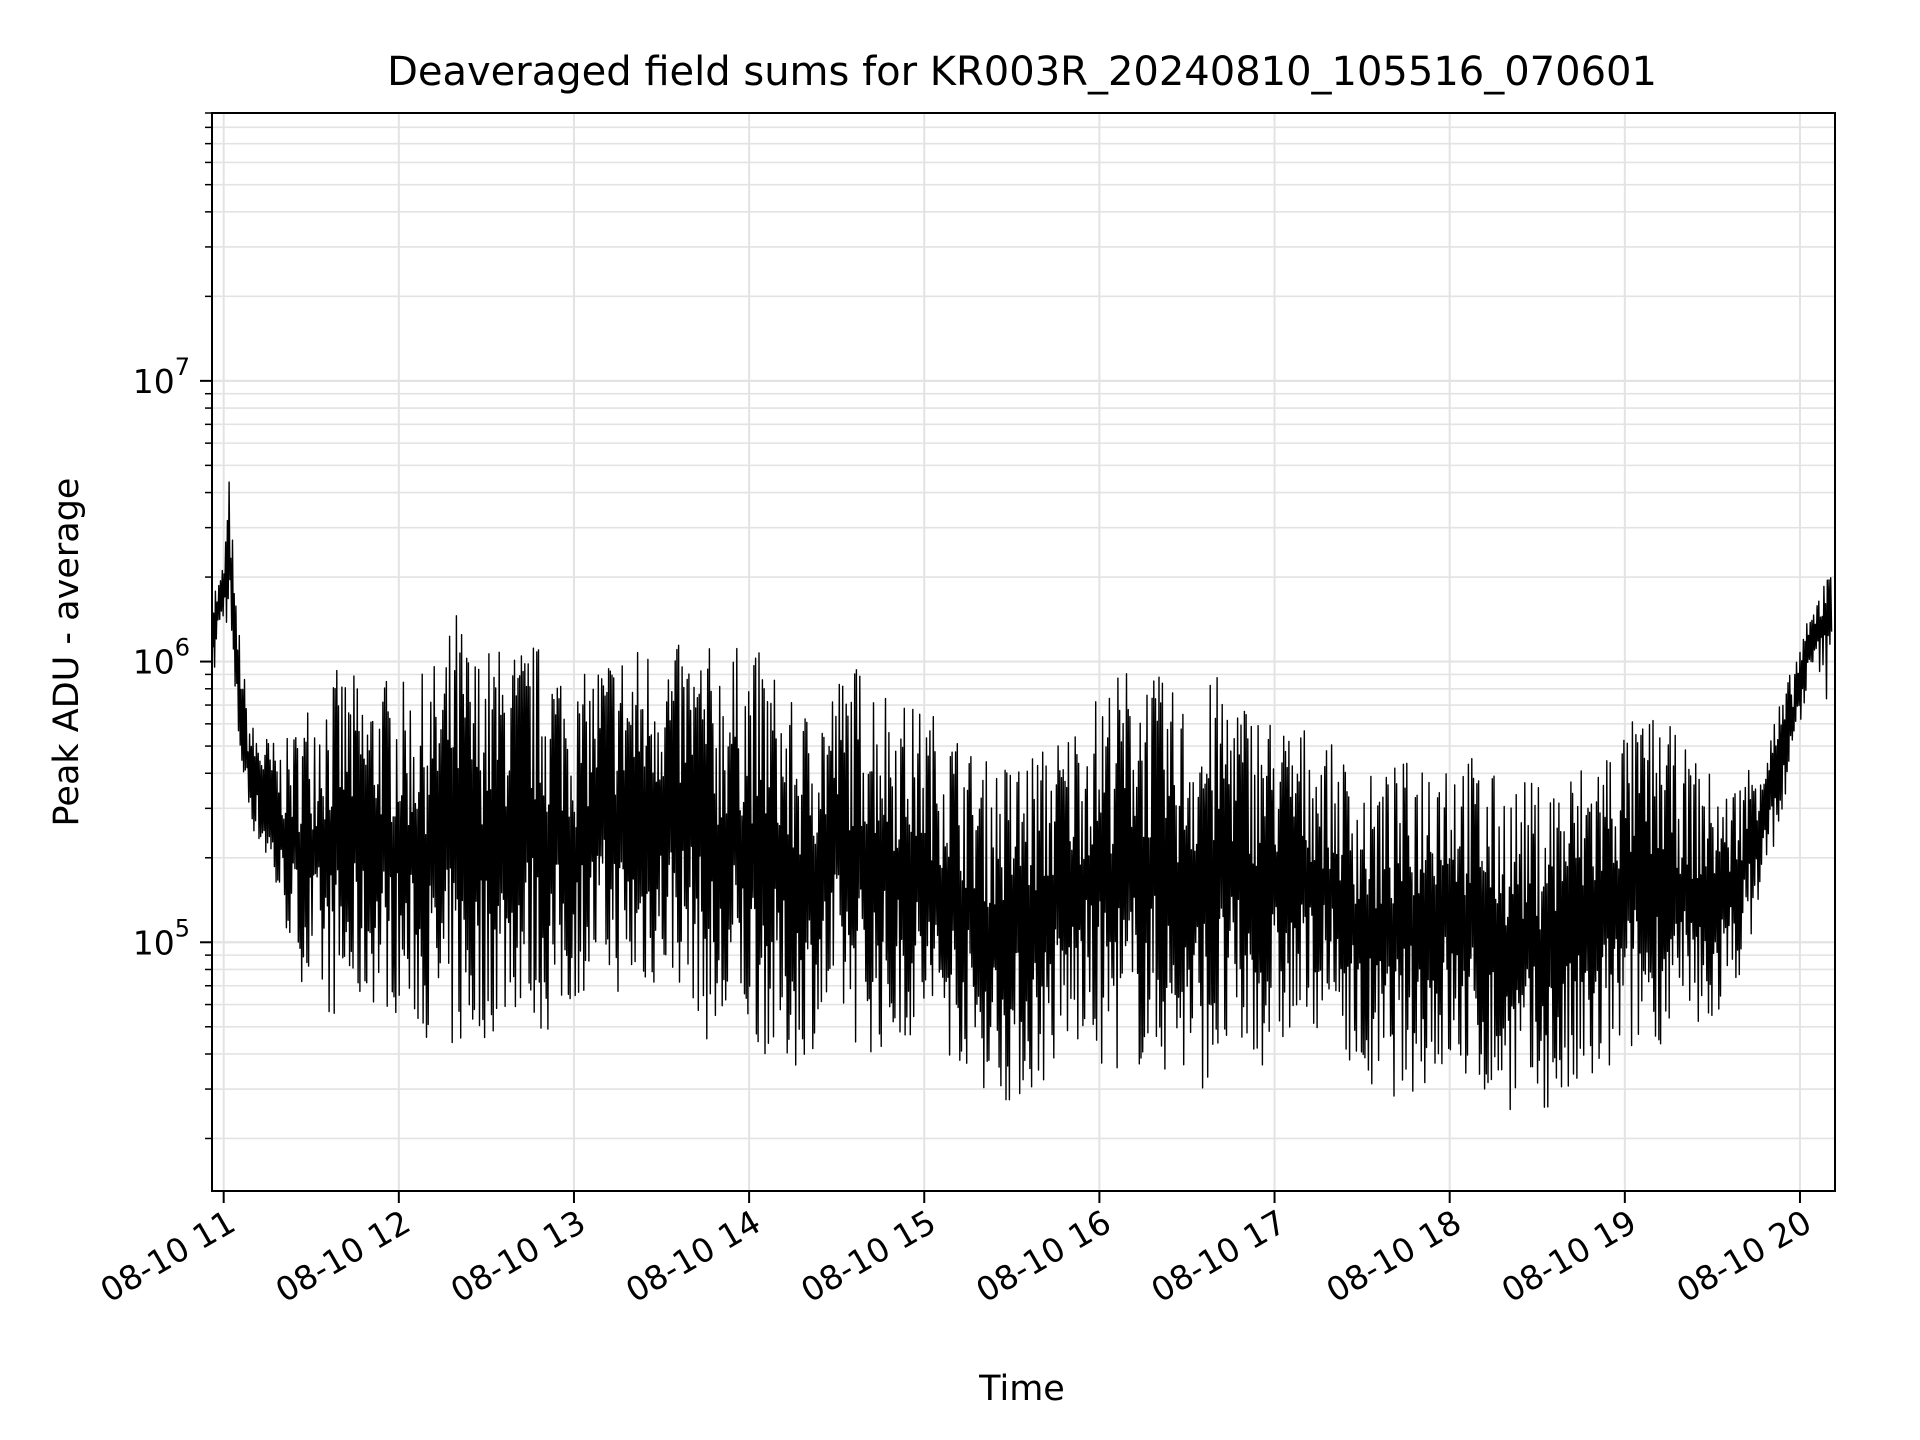  What do you see at coordinates (67, 652) in the screenshot?
I see `y-axis-label: Peak ADU - average` at bounding box center [67, 652].